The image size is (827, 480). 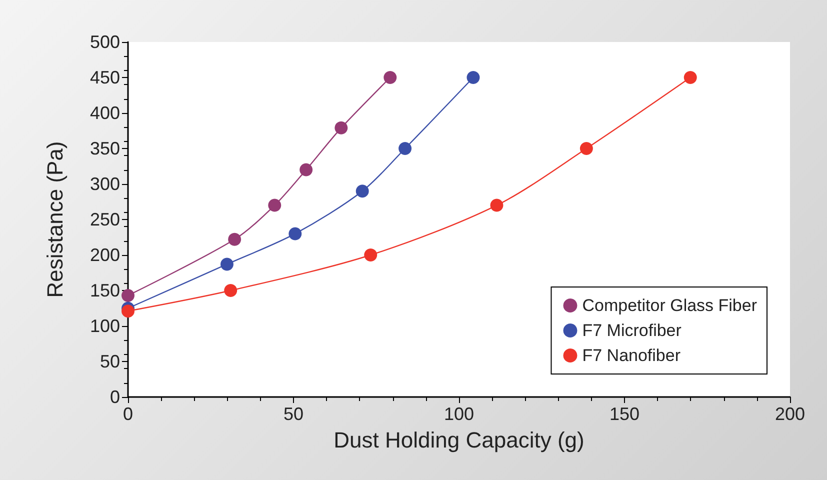 What do you see at coordinates (670, 305) in the screenshot?
I see `legend-label: Competitor Glass Fiber` at bounding box center [670, 305].